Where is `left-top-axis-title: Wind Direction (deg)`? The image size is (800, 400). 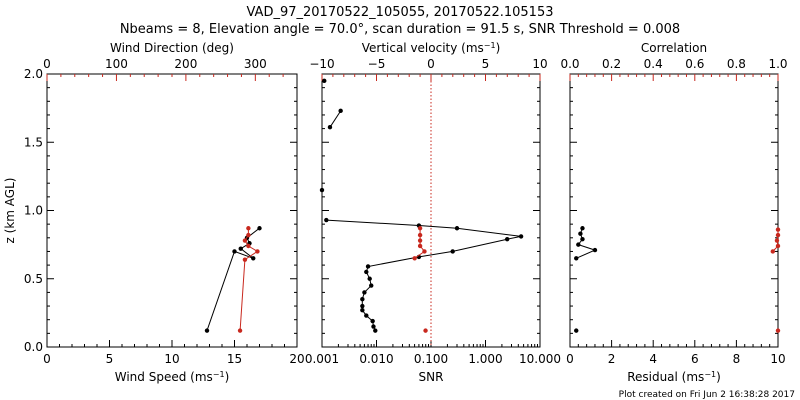
left-top-axis-title: Wind Direction (deg) is located at coordinates (172, 48).